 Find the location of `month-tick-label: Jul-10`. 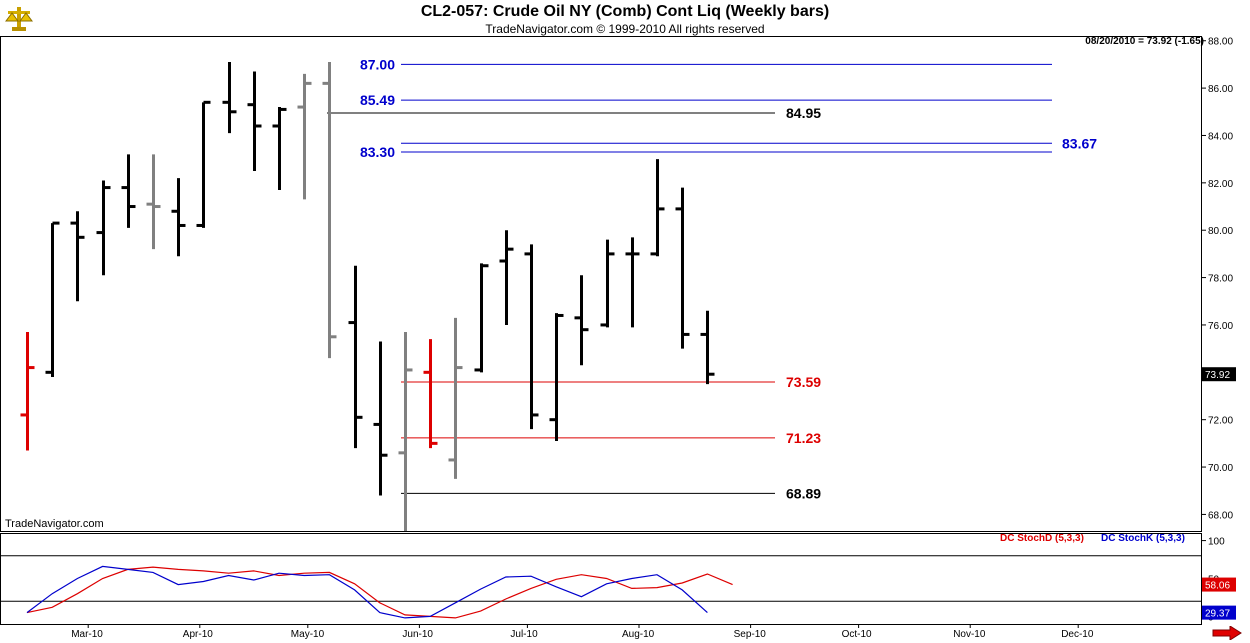

month-tick-label: Jul-10 is located at coordinates (524, 634).